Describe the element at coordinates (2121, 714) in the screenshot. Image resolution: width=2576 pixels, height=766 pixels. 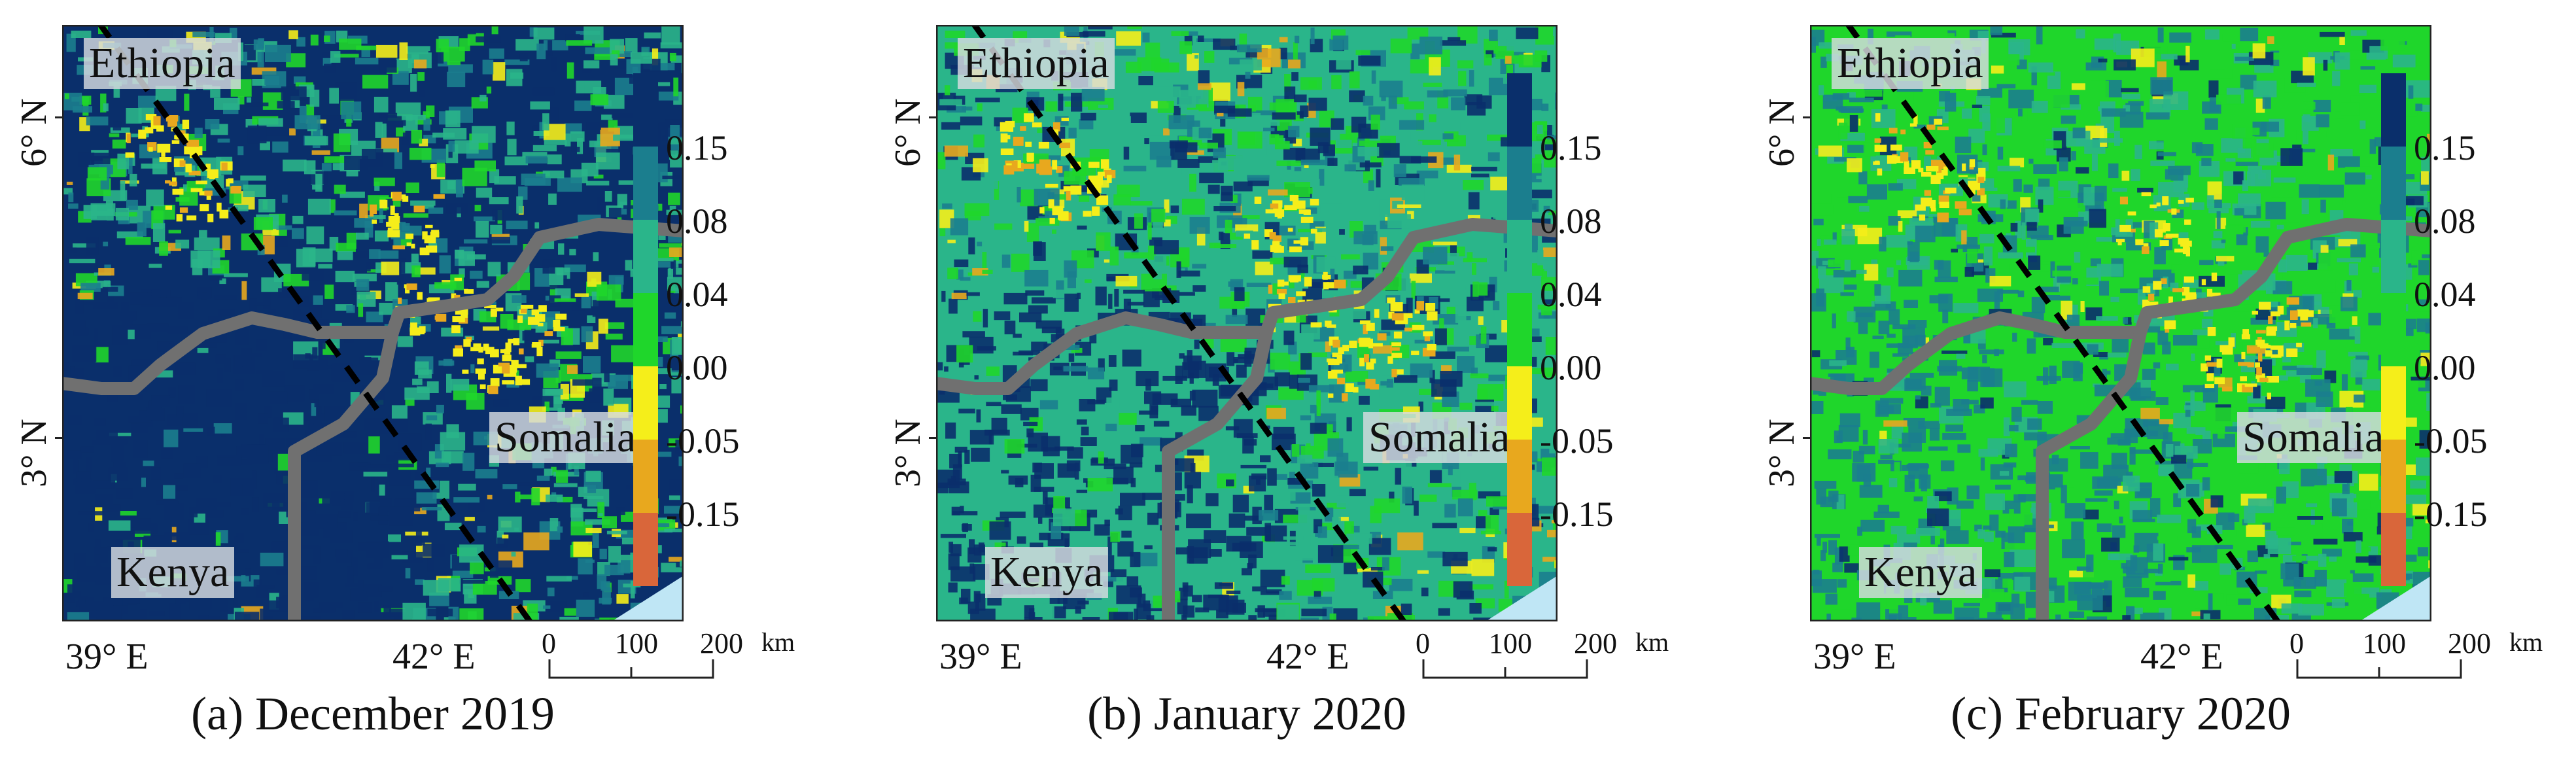
I see `panel-caption: (c) February 2020` at that location.